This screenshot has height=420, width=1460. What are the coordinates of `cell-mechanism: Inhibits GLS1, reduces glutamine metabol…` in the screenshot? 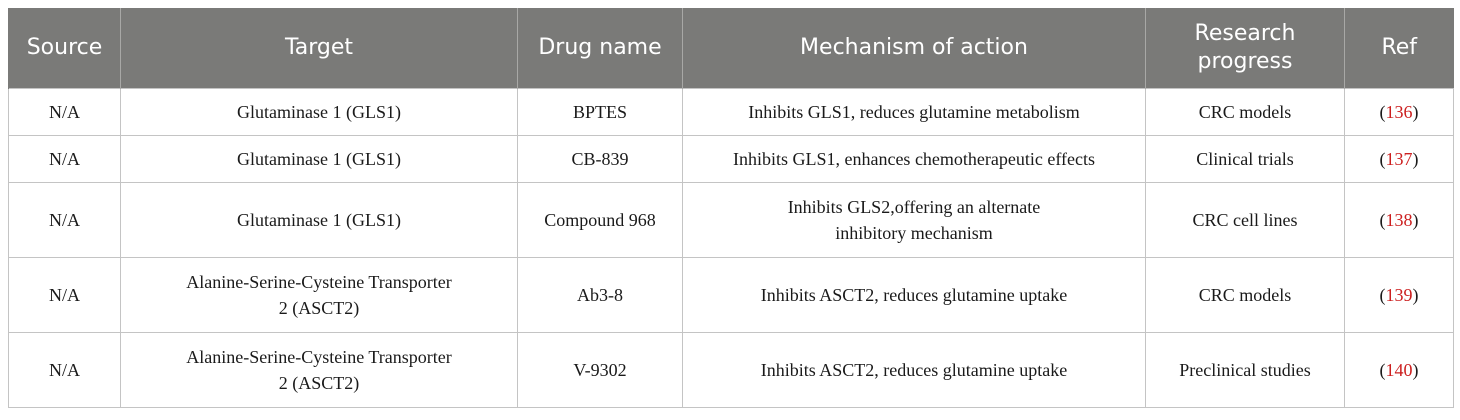 It's located at (914, 112).